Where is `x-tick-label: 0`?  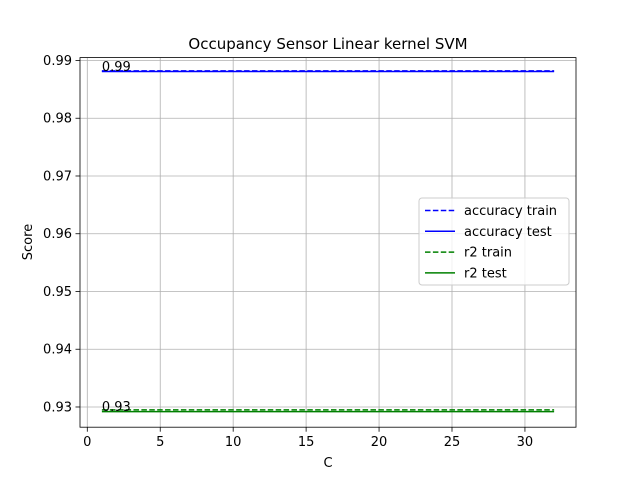 x-tick-label: 0 is located at coordinates (87, 442).